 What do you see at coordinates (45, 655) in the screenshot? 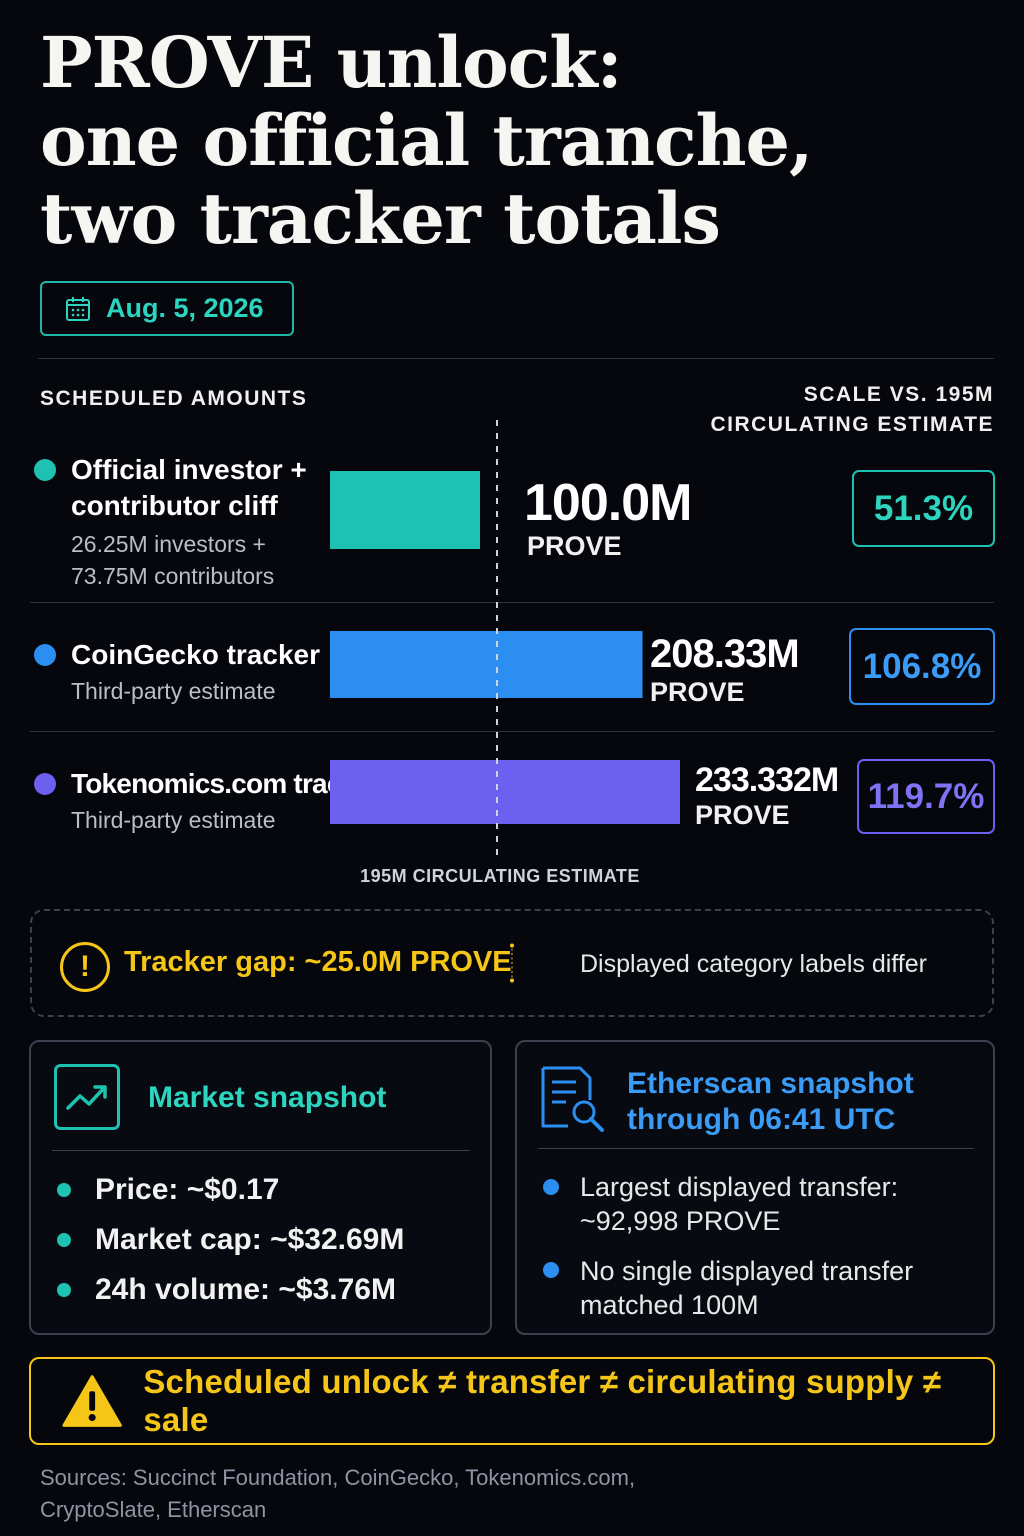
I see `legend-dot-coingecko` at bounding box center [45, 655].